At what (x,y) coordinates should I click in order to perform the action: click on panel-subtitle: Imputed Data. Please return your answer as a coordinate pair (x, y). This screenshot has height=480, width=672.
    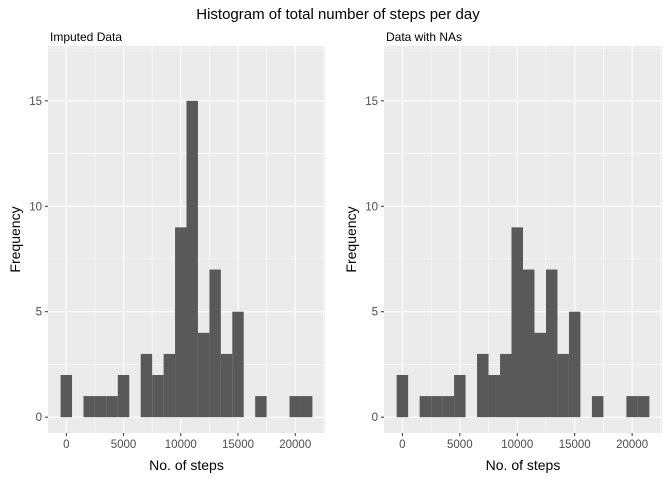
    Looking at the image, I should click on (86, 37).